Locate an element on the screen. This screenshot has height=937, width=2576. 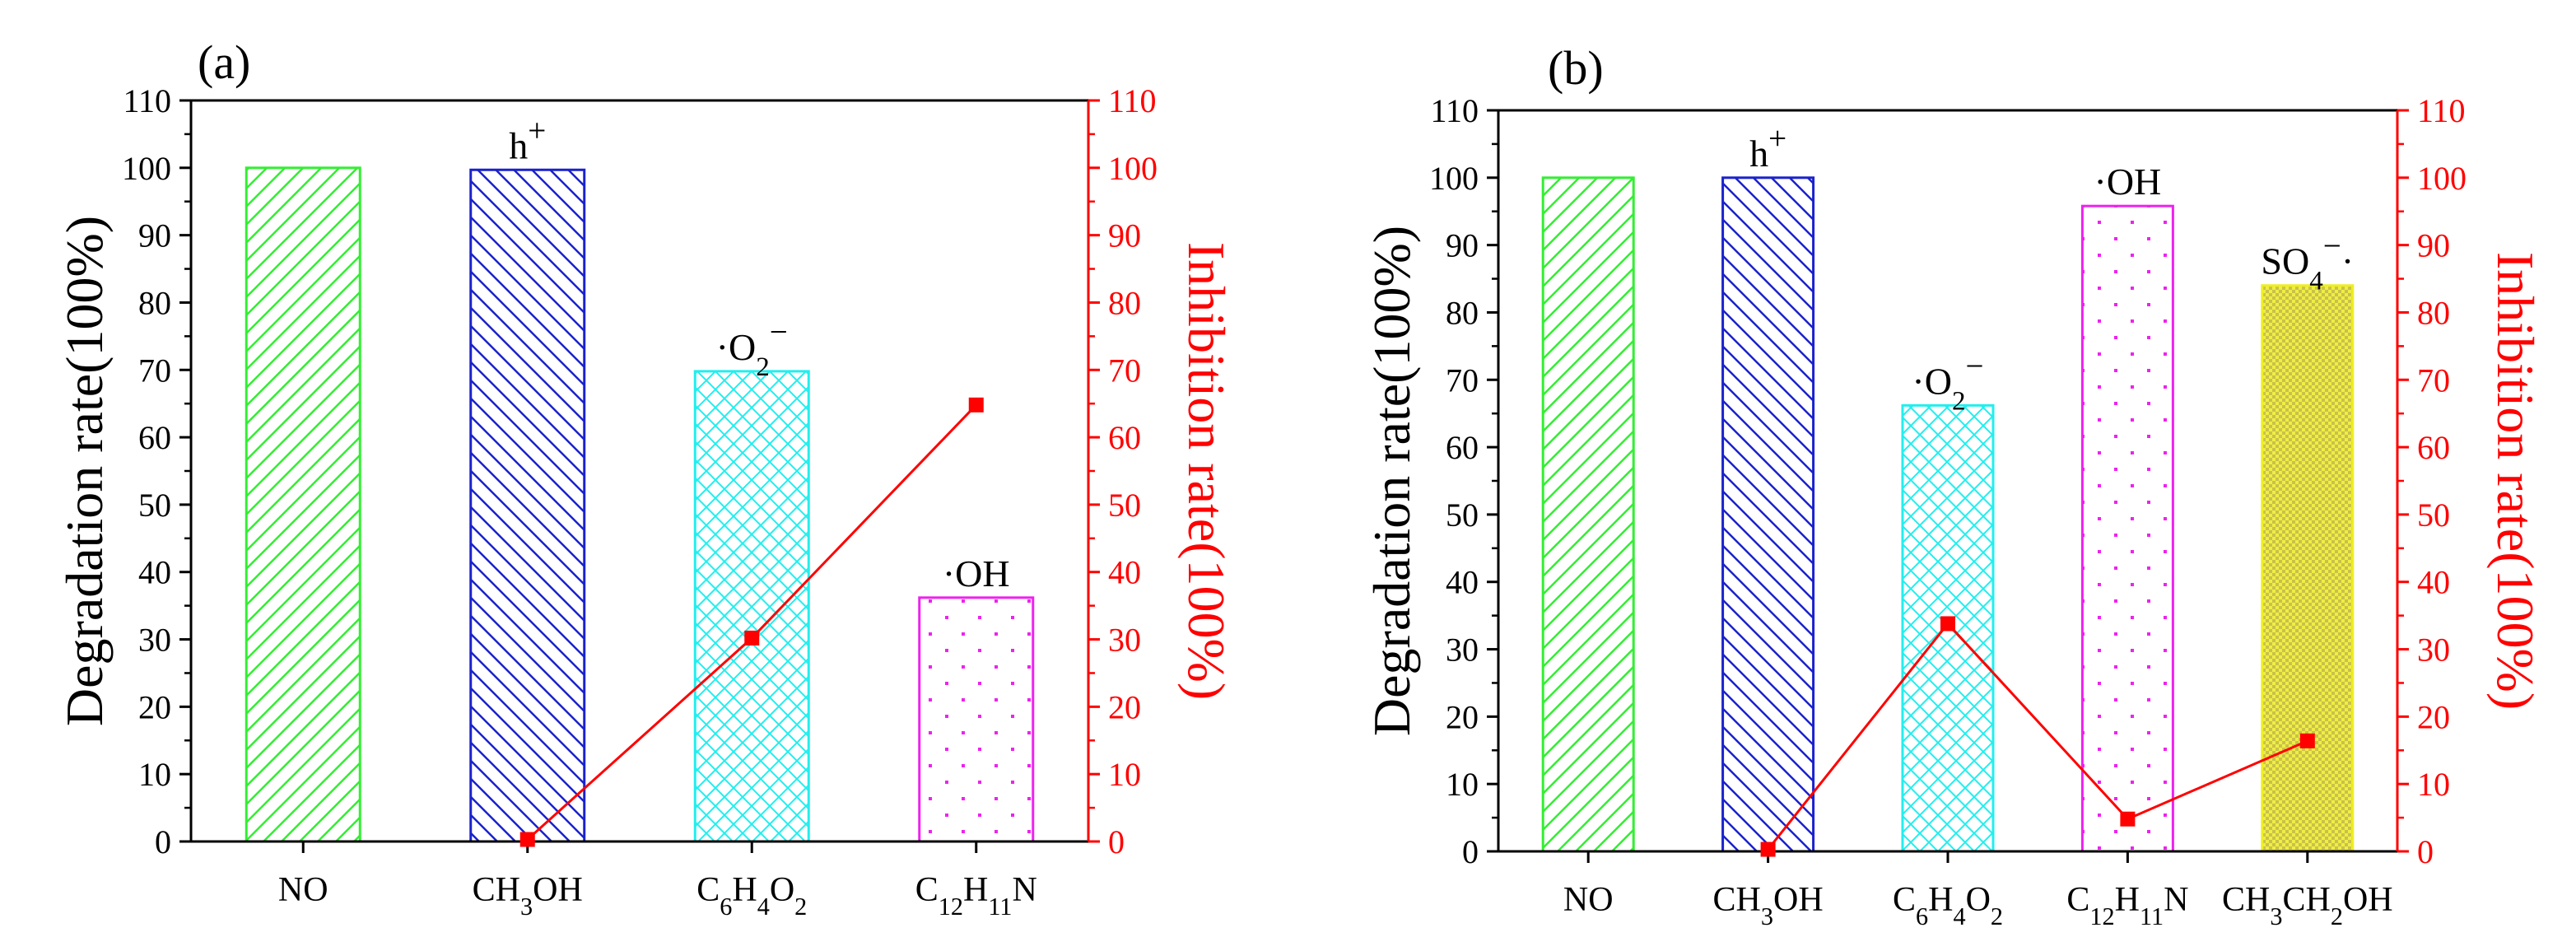
y2-tick-label: 80 is located at coordinates (2433, 312).